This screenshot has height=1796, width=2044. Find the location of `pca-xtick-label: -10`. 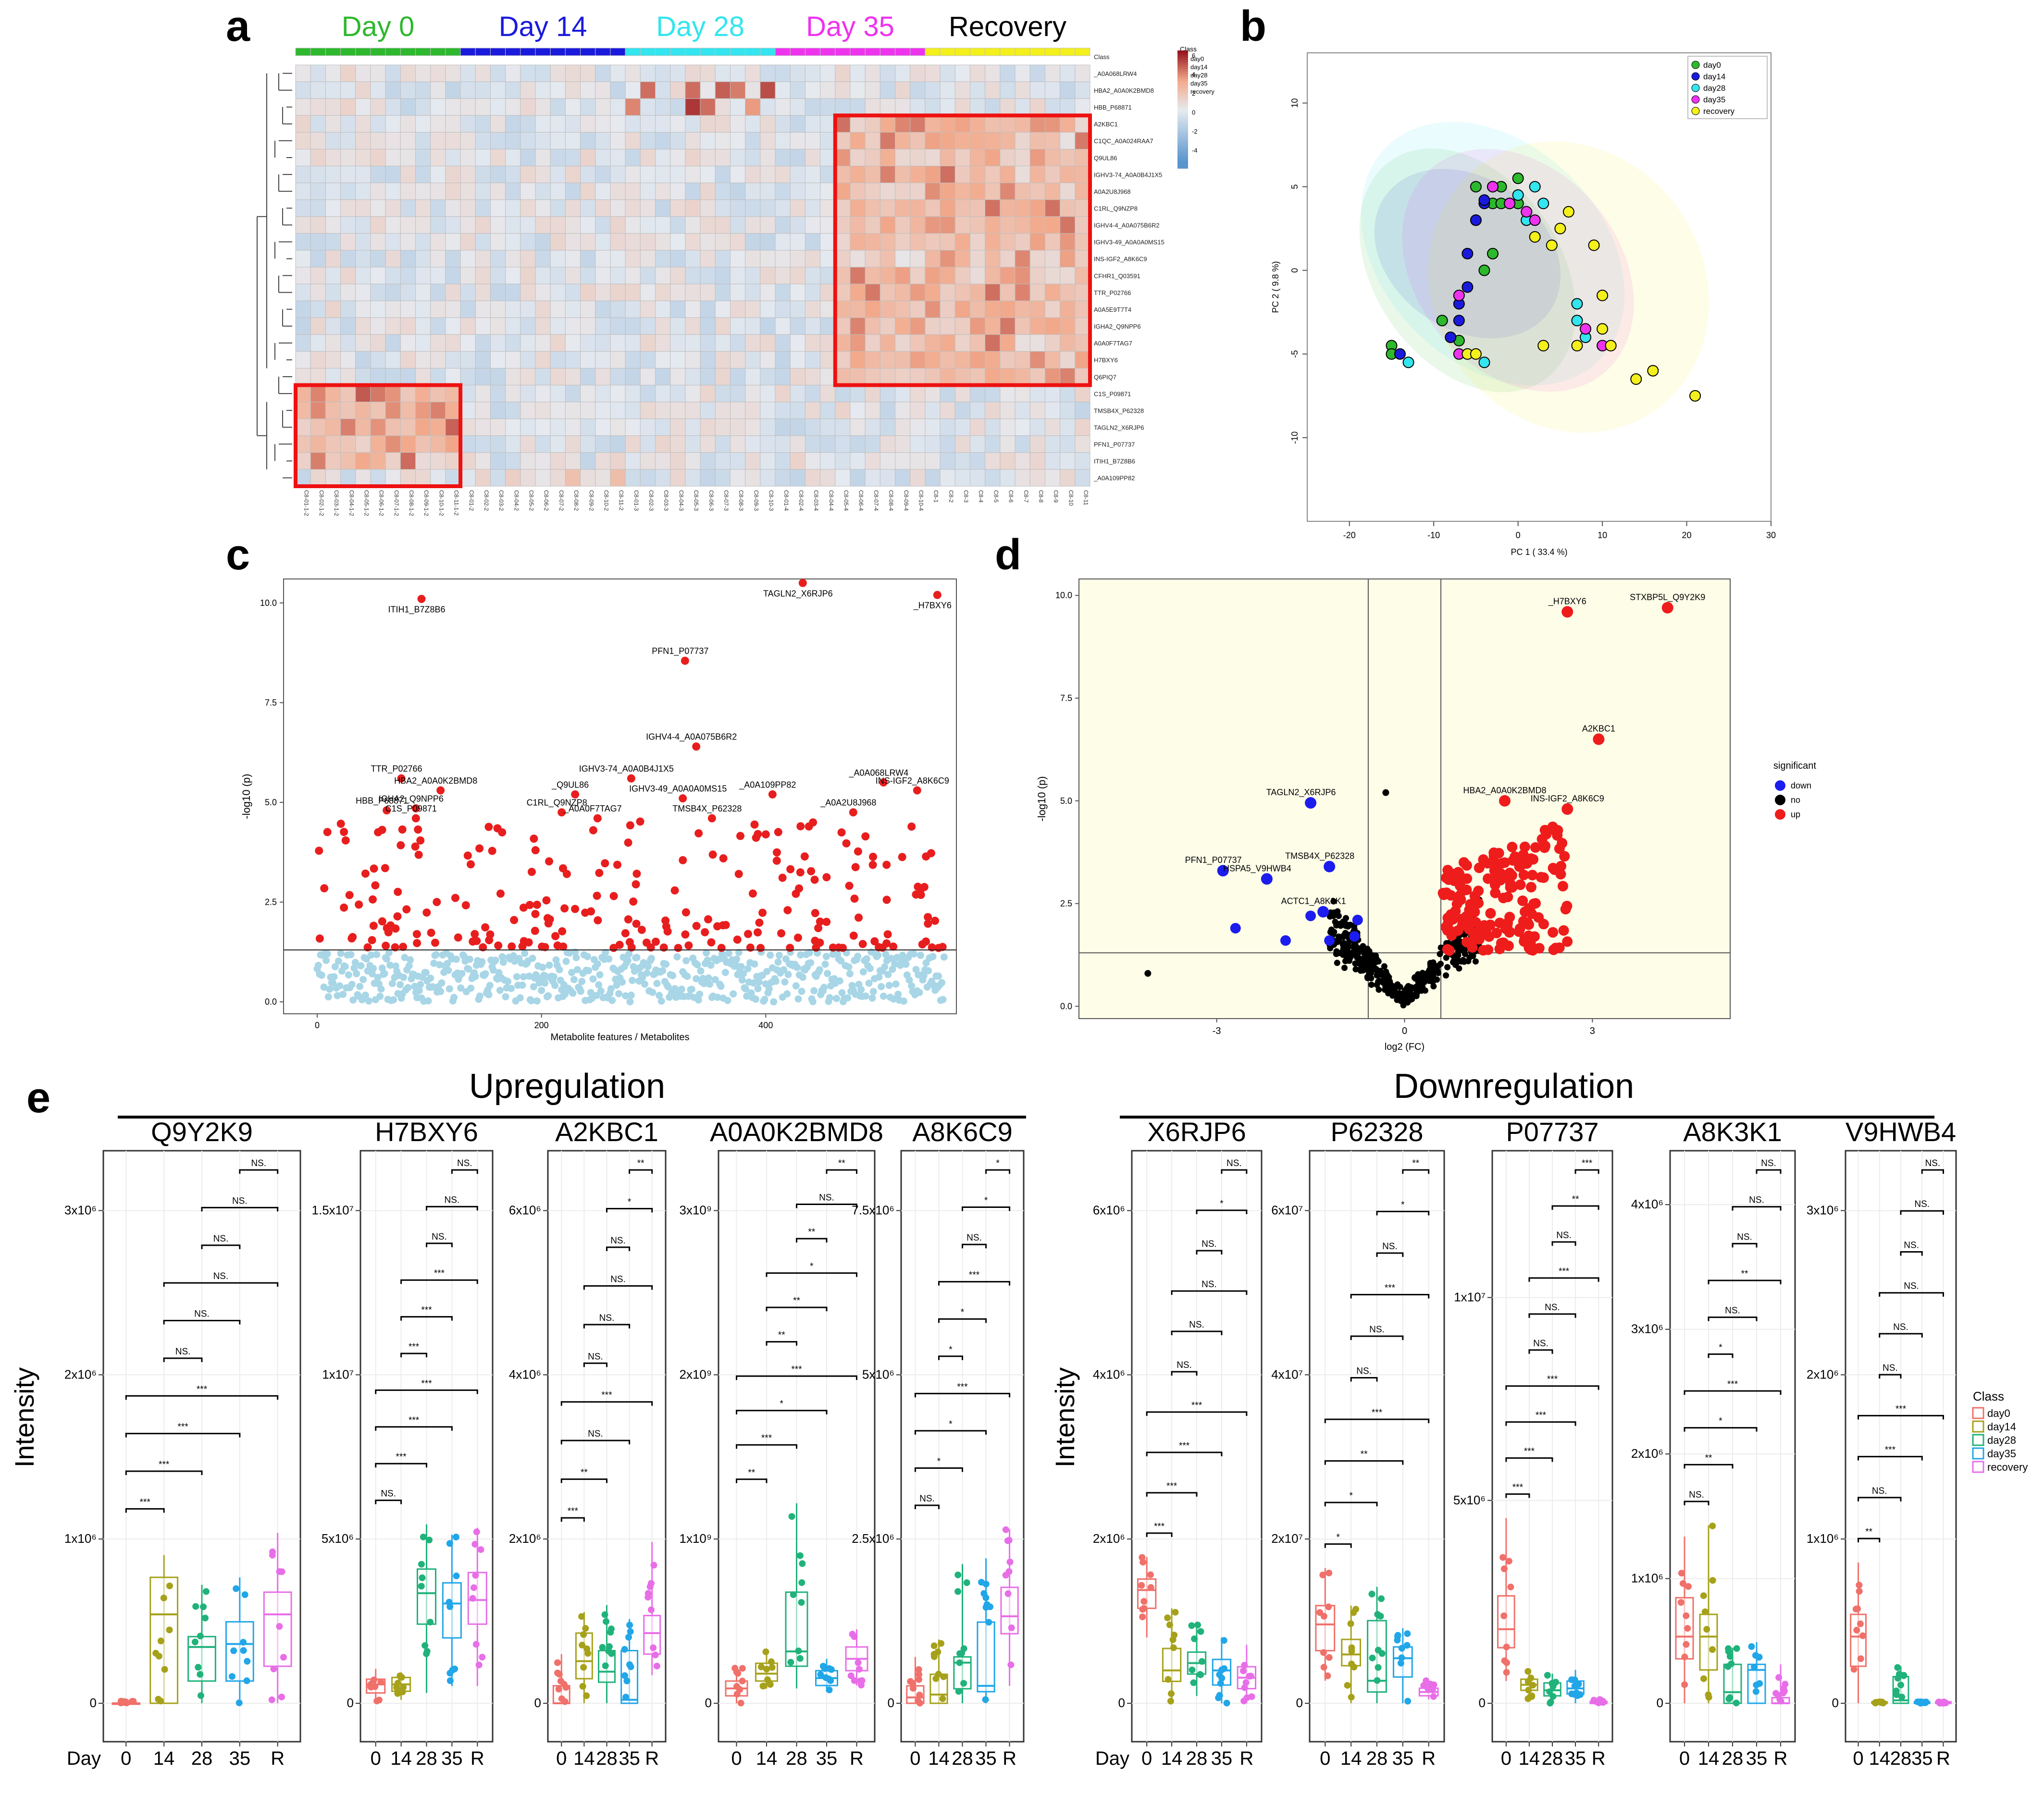

pca-xtick-label: -10 is located at coordinates (1433, 535).